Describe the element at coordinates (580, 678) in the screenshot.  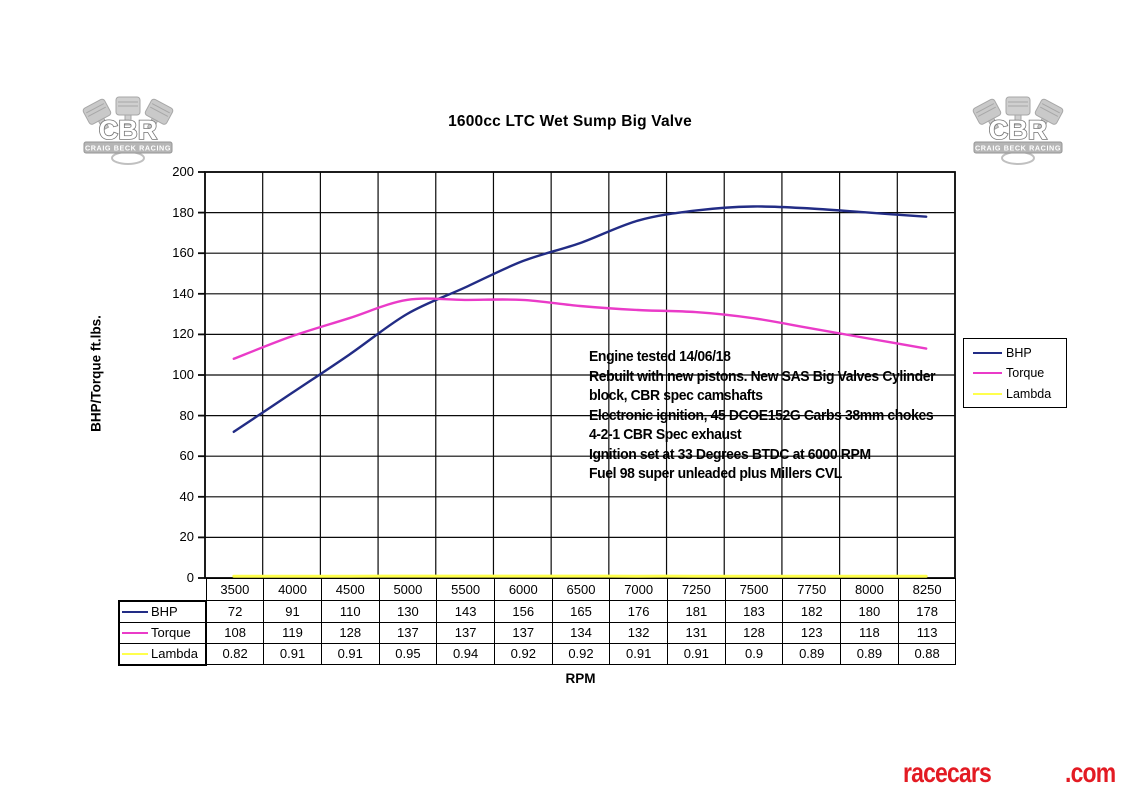
I see `x-axis-title: RPM` at that location.